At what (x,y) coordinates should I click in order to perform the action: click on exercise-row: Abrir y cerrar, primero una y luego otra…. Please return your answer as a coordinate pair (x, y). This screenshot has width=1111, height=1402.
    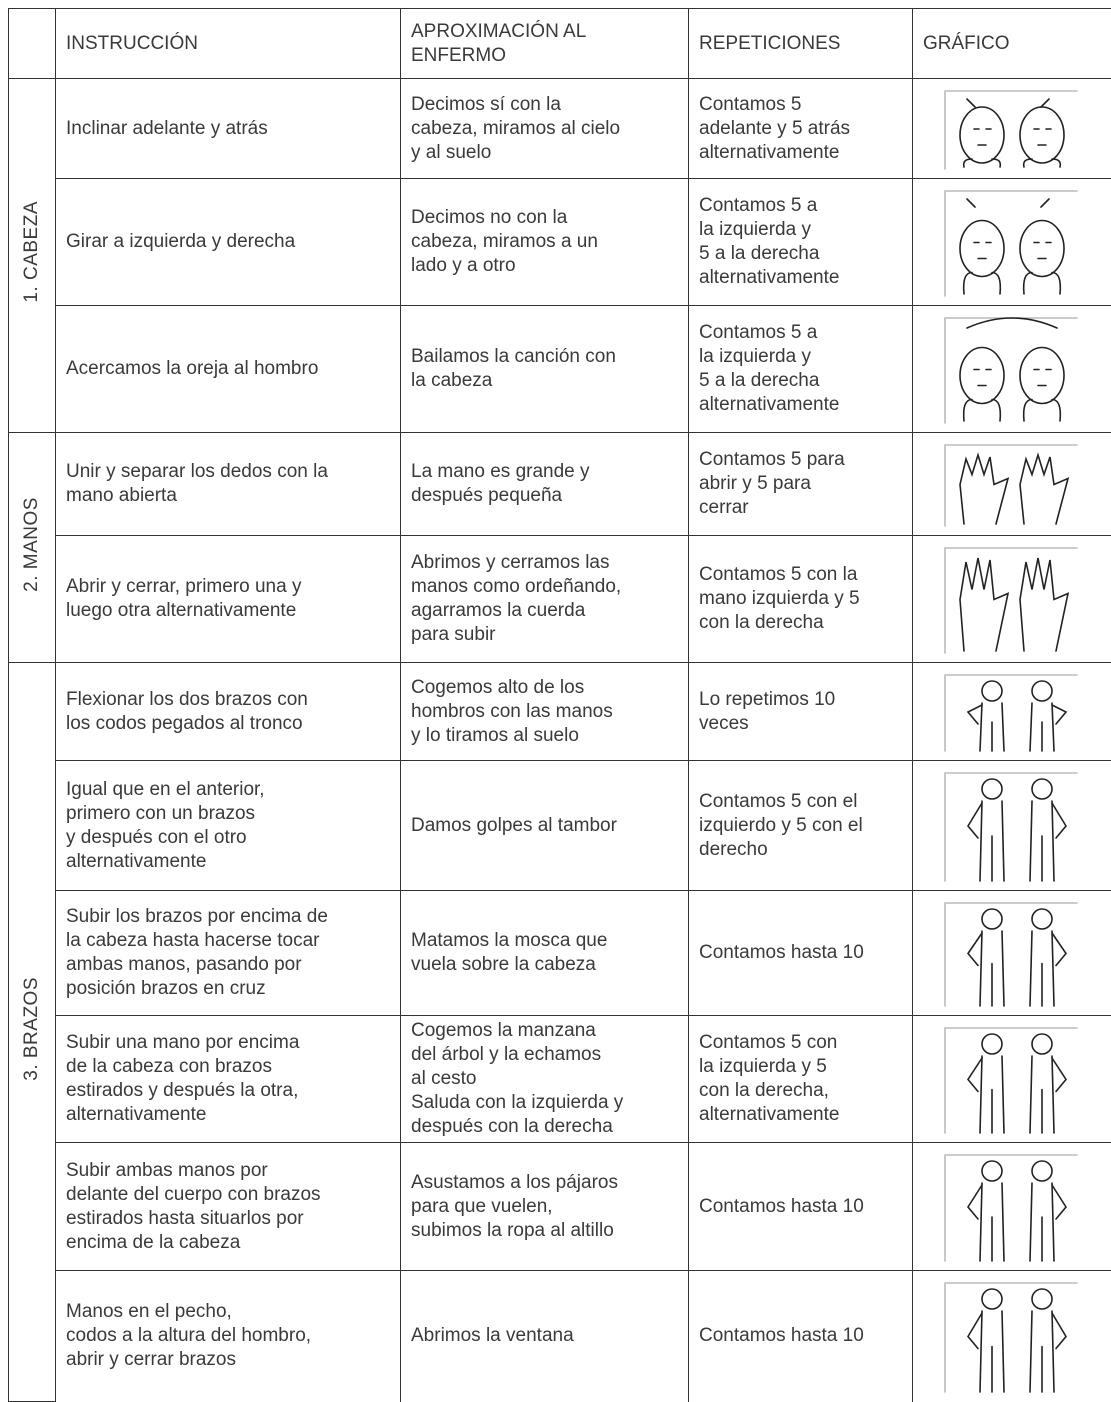
    Looking at the image, I should click on (560, 599).